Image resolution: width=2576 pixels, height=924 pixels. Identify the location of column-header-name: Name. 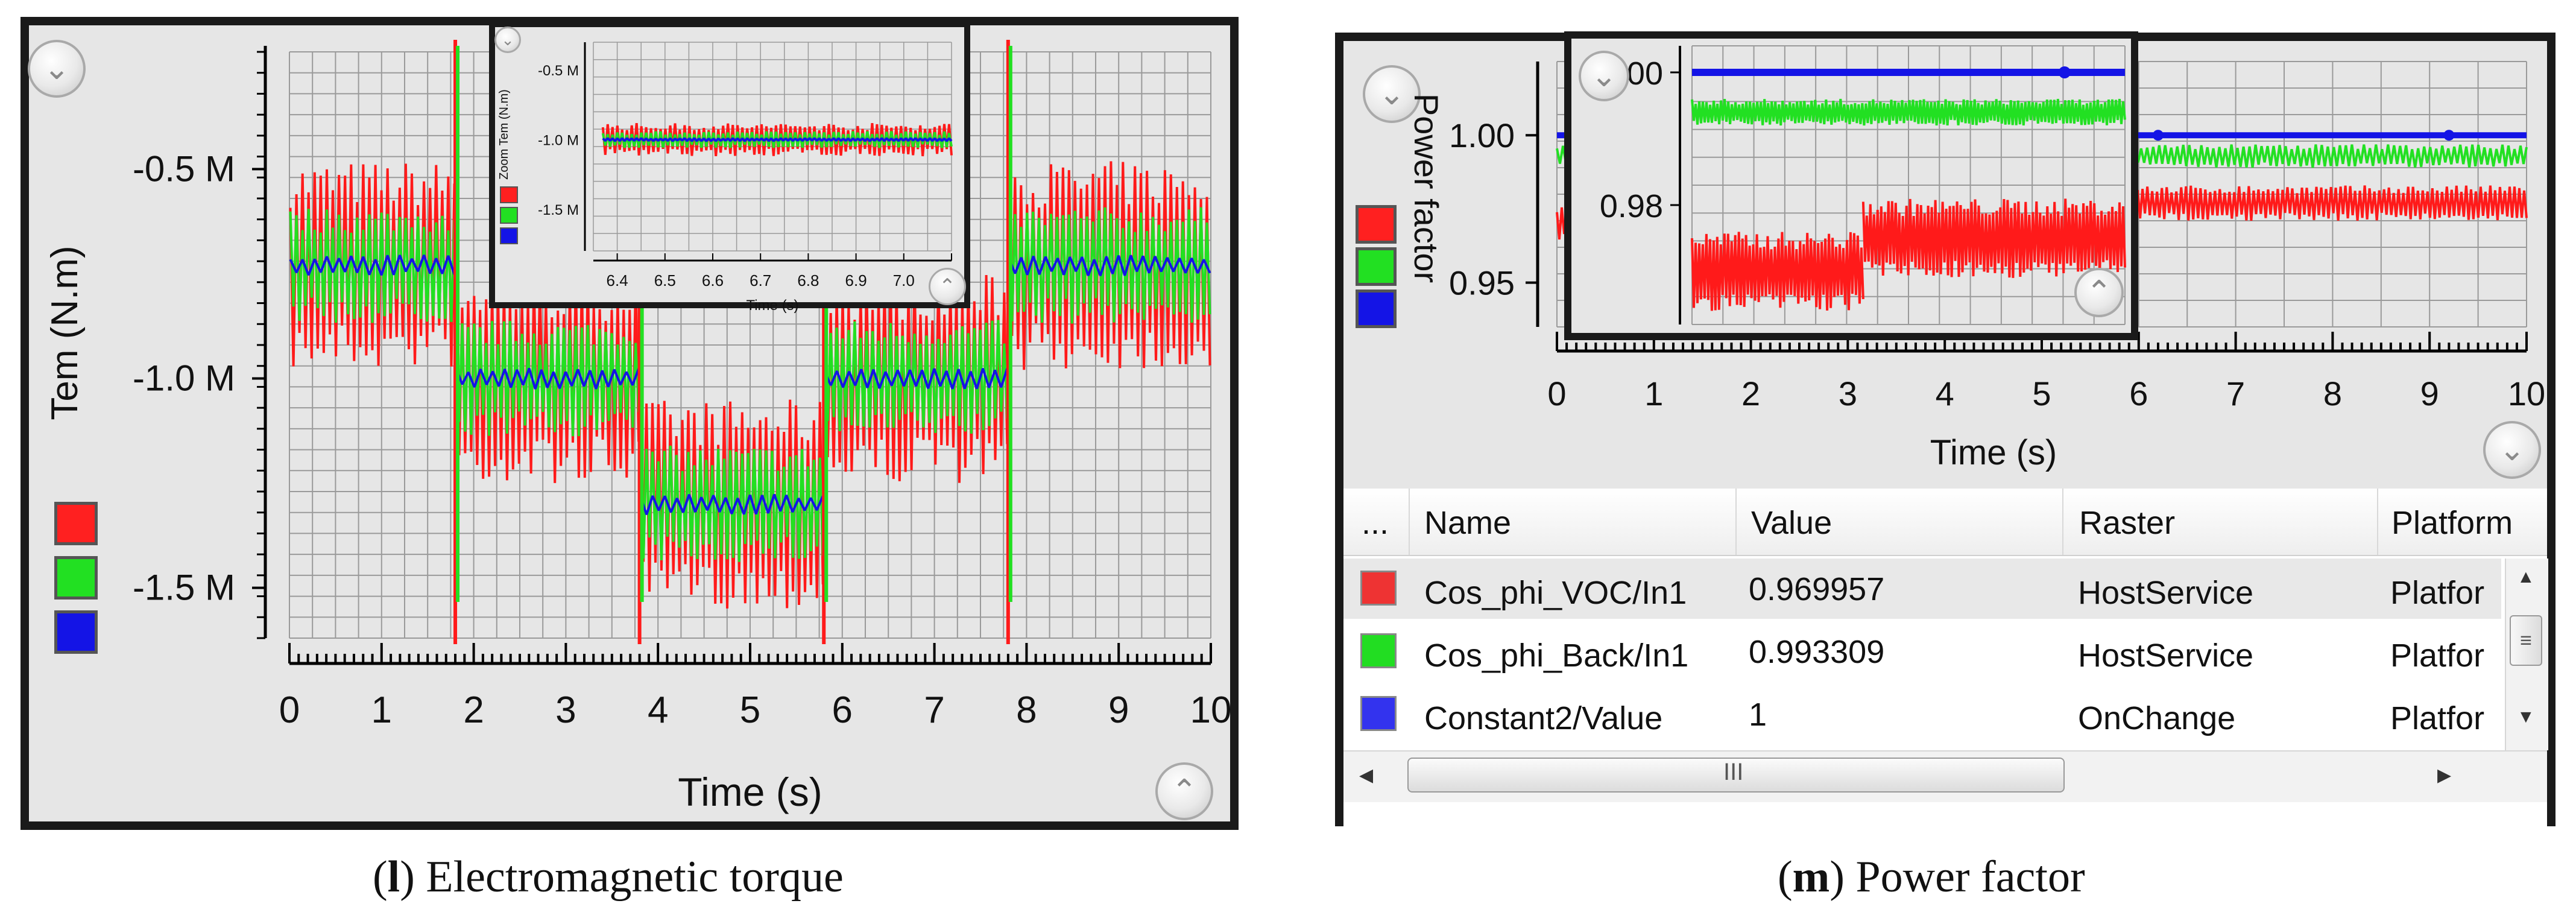
(1468, 523).